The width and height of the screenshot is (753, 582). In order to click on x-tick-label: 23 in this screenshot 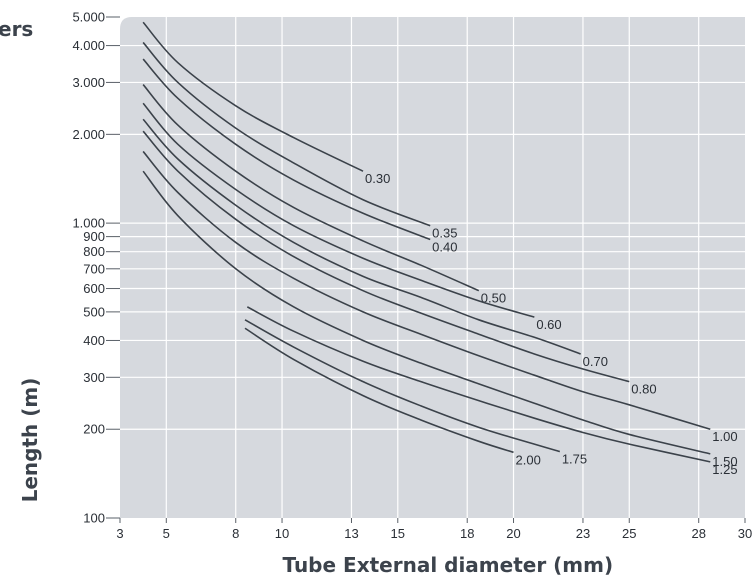, I will do `click(583, 533)`.